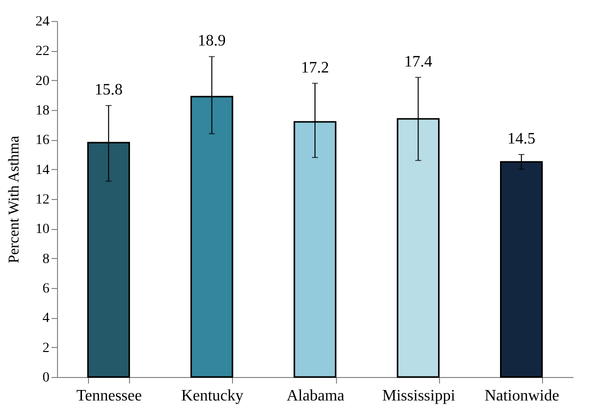 The height and width of the screenshot is (408, 608). Describe the element at coordinates (108, 90) in the screenshot. I see `data-label: 15.8` at that location.